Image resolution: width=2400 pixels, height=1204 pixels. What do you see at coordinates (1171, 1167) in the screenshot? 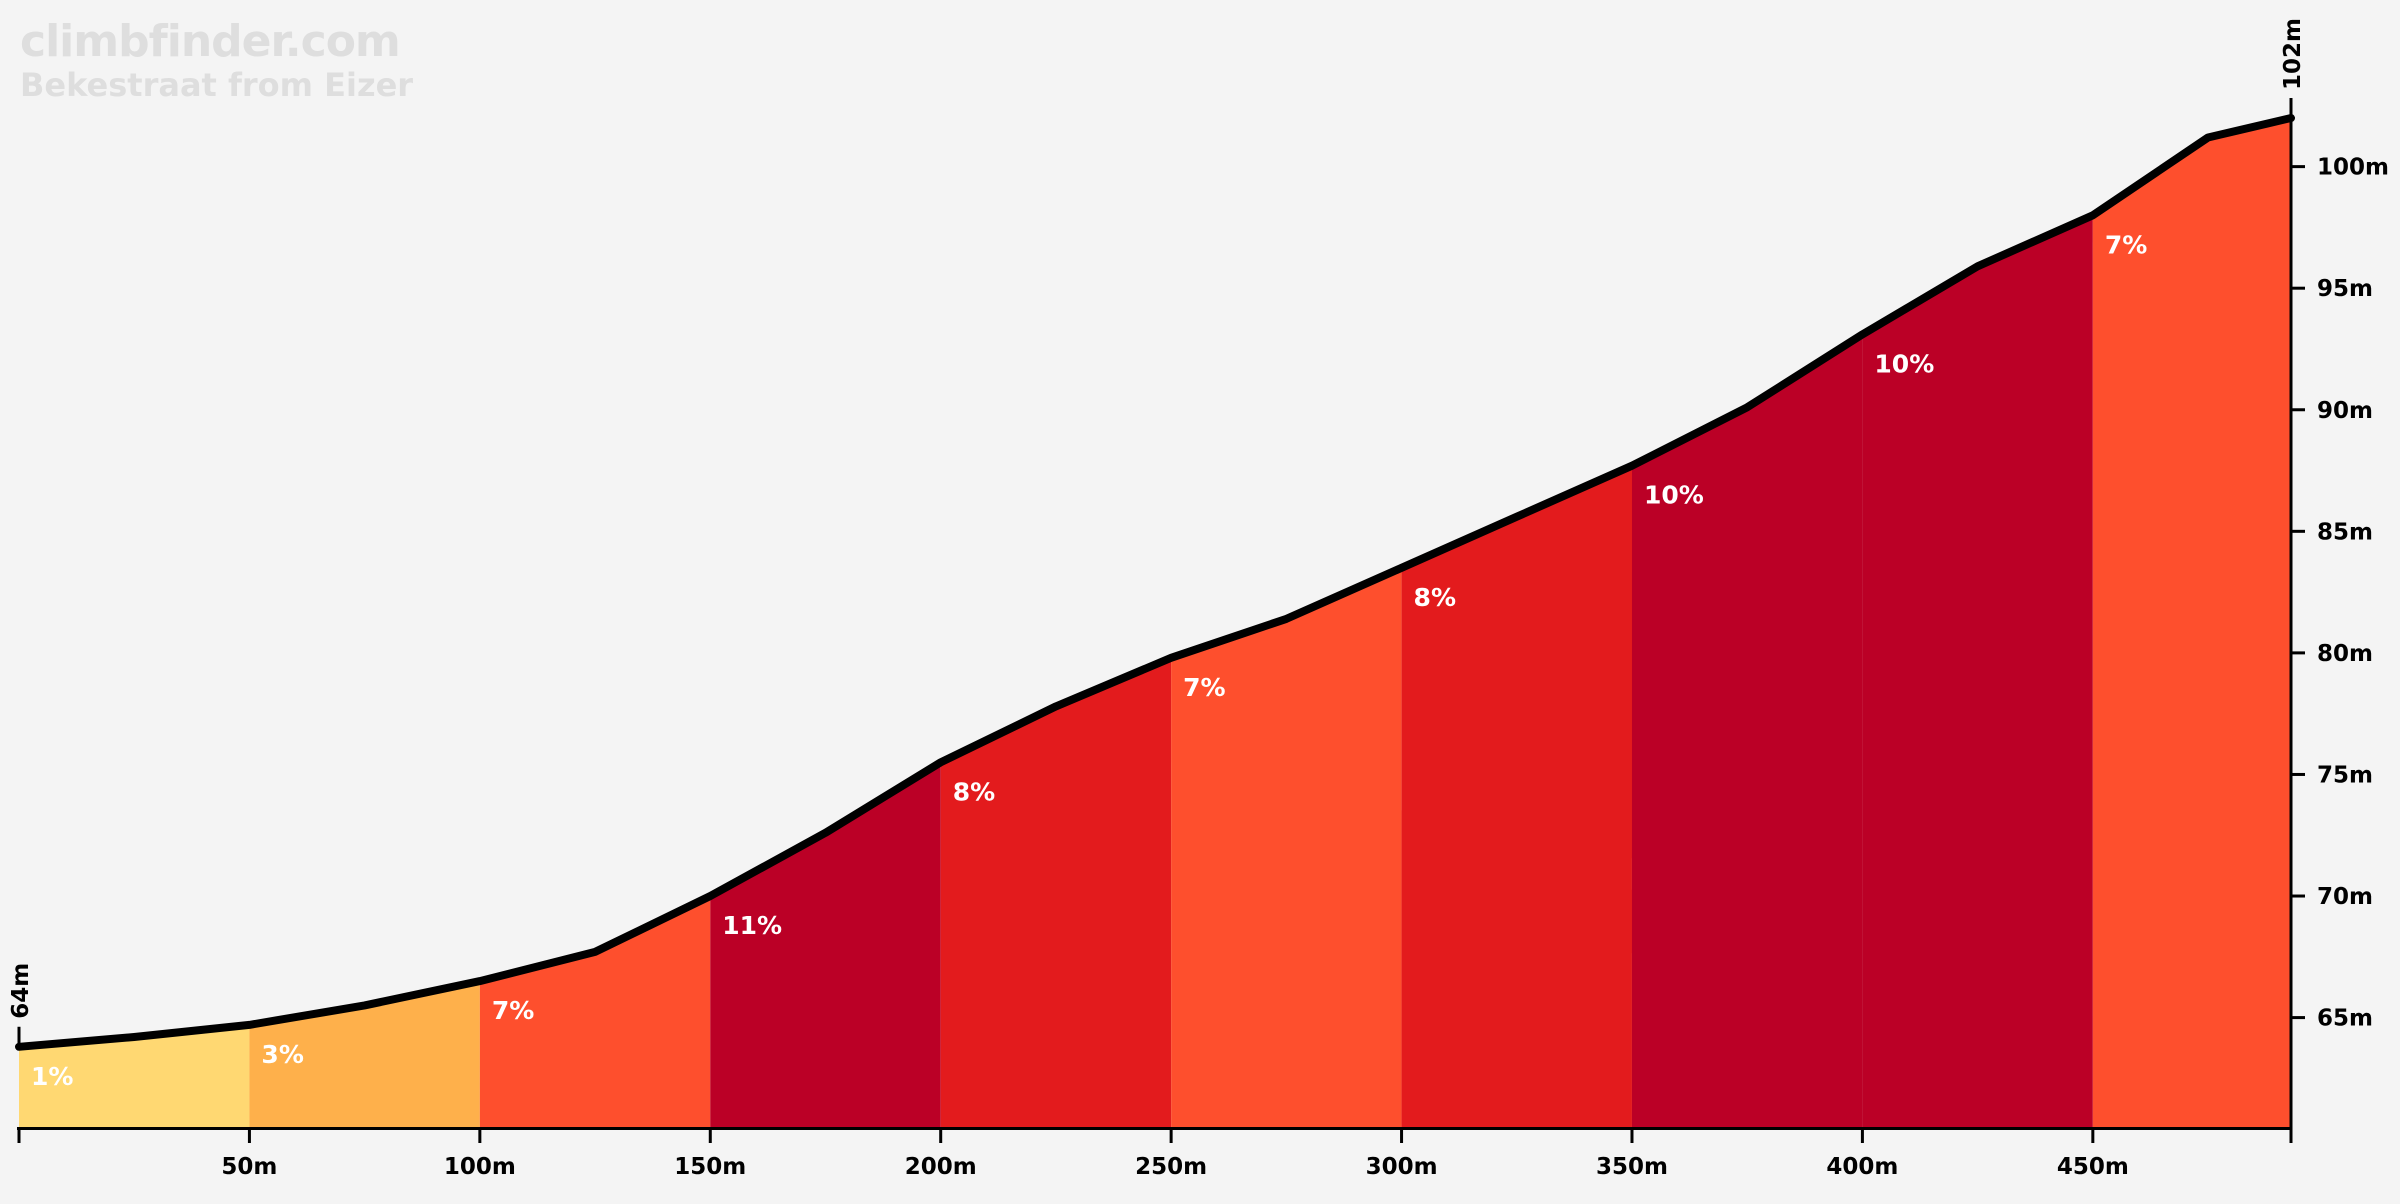
I see `x-tick-label-250: 250m` at bounding box center [1171, 1167].